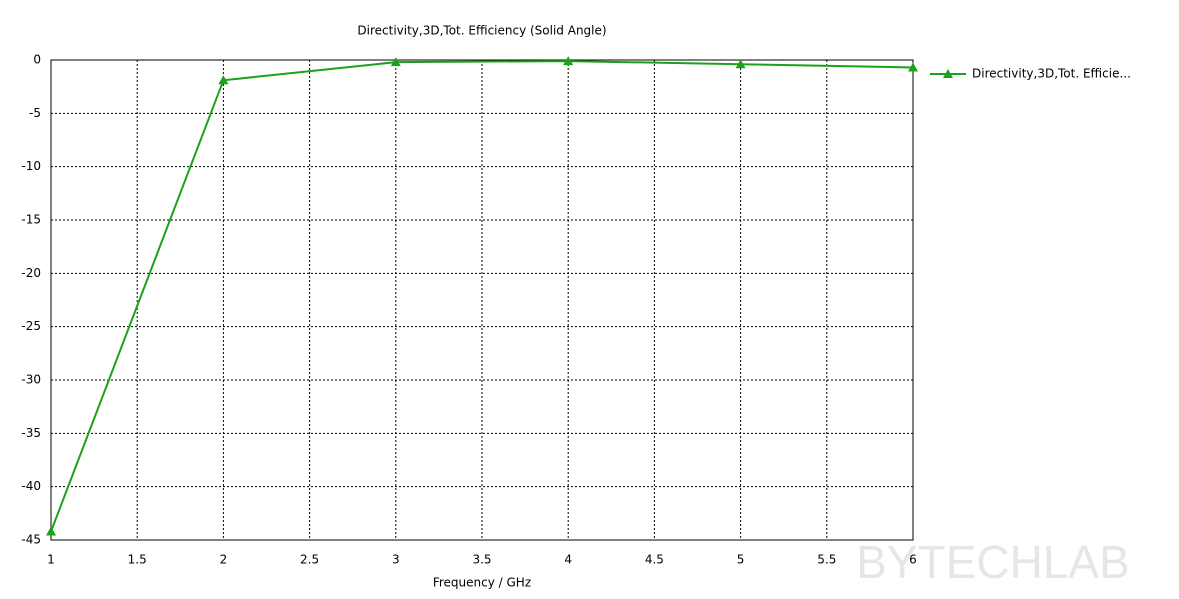  What do you see at coordinates (948, 73) in the screenshot?
I see `legend-marker` at bounding box center [948, 73].